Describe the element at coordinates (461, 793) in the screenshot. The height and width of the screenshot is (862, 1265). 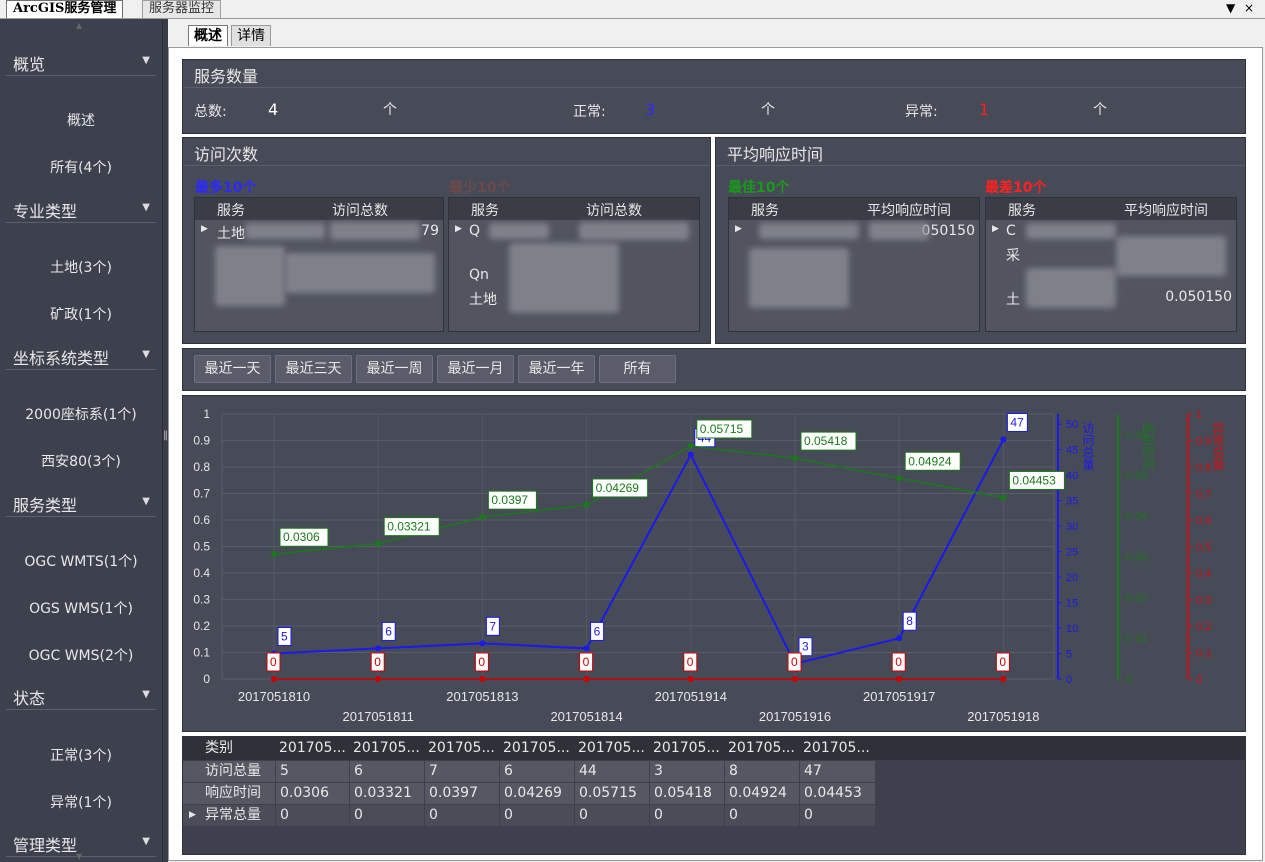
I see `table-cell: 0.0397` at that location.